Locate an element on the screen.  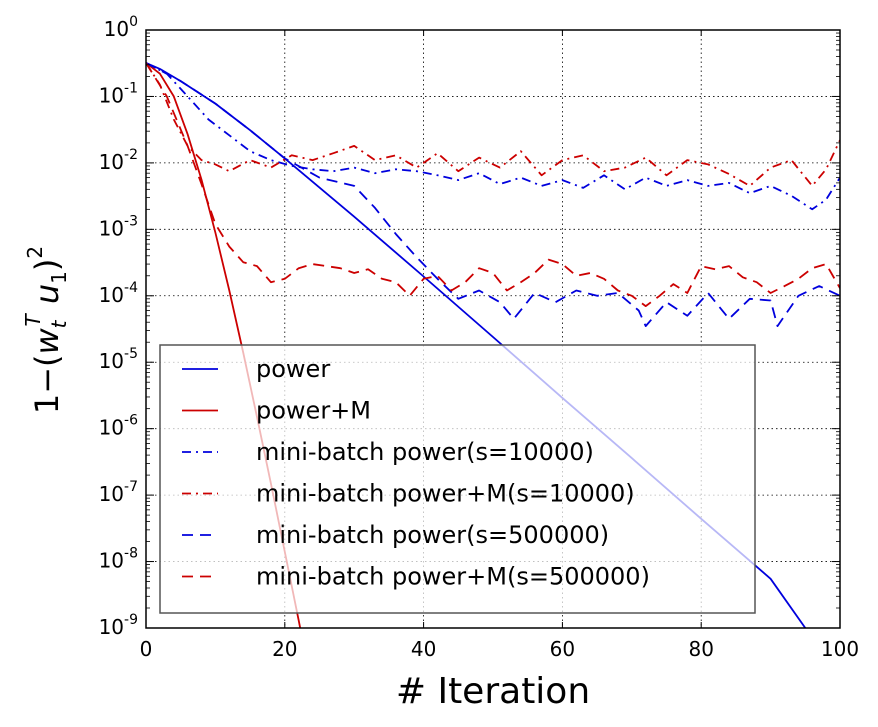
y-tick-exponent: -5 is located at coordinates (131, 354).